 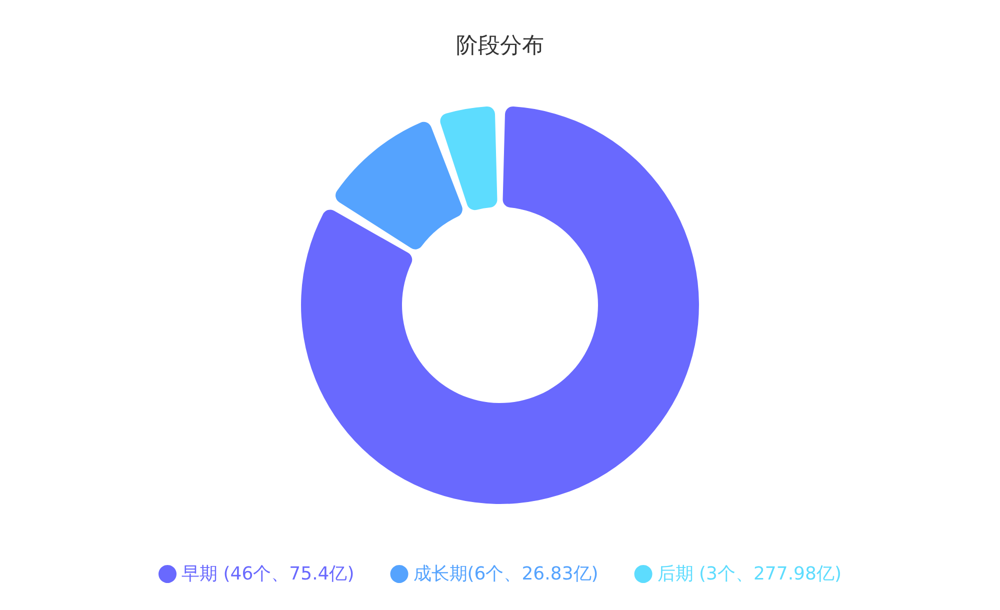 What do you see at coordinates (500, 46) in the screenshot?
I see `chart-title: 阶段分布` at bounding box center [500, 46].